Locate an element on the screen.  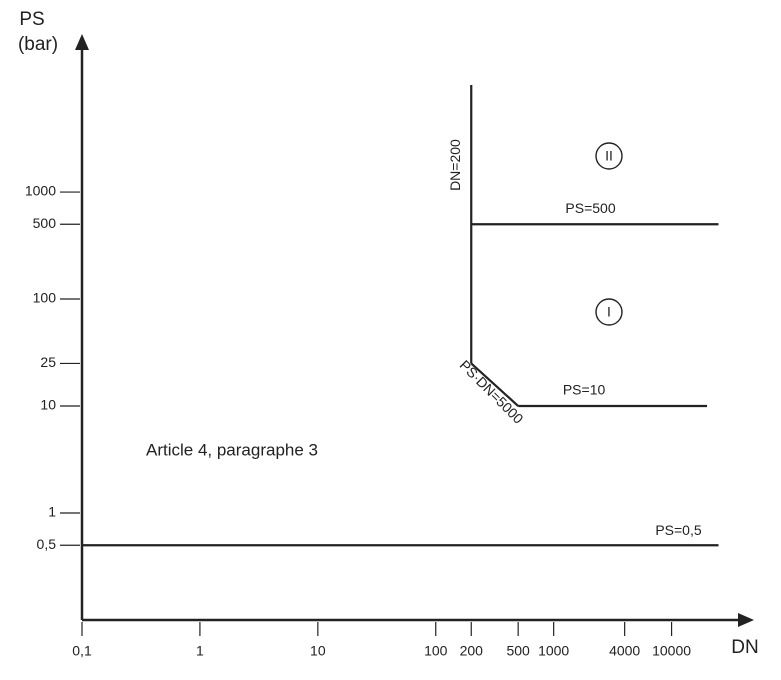
x-tick-label: 100 is located at coordinates (436, 651).